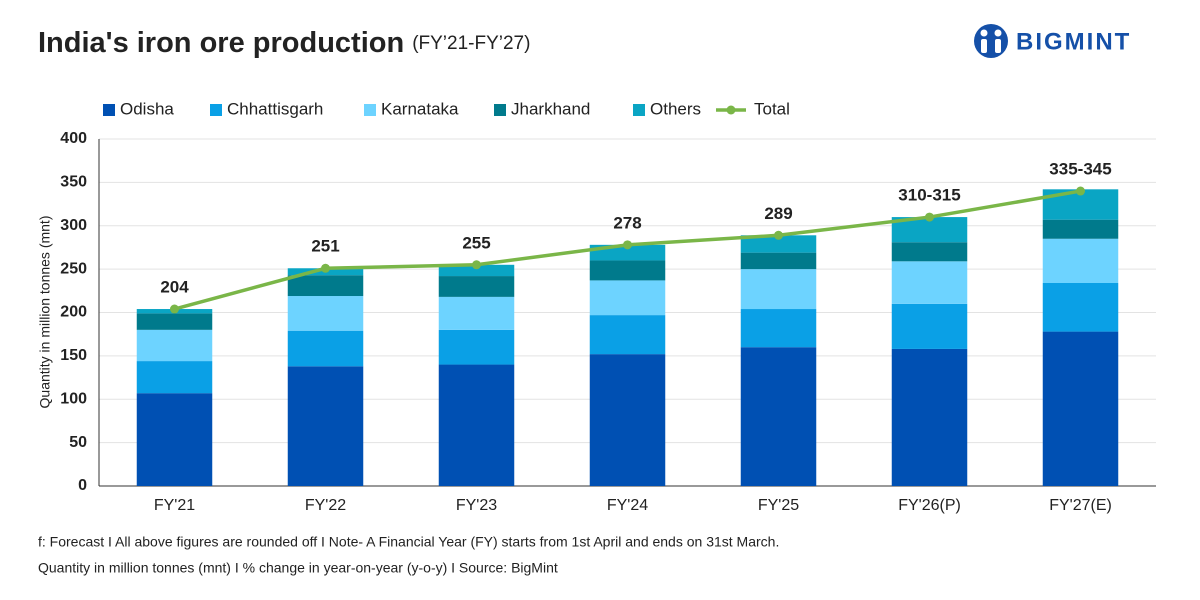 This screenshot has width=1200, height=600. I want to click on y-tick-label: 0, so click(82, 485).